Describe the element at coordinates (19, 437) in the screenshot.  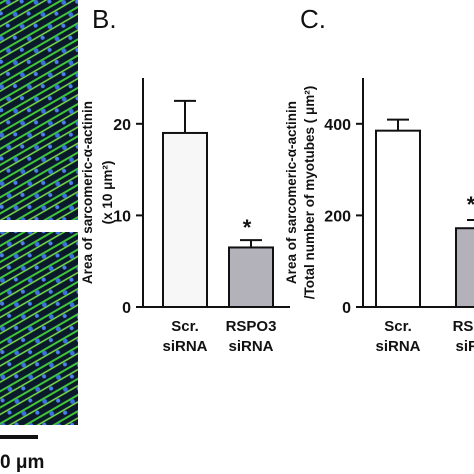
I see `scale-bar` at that location.